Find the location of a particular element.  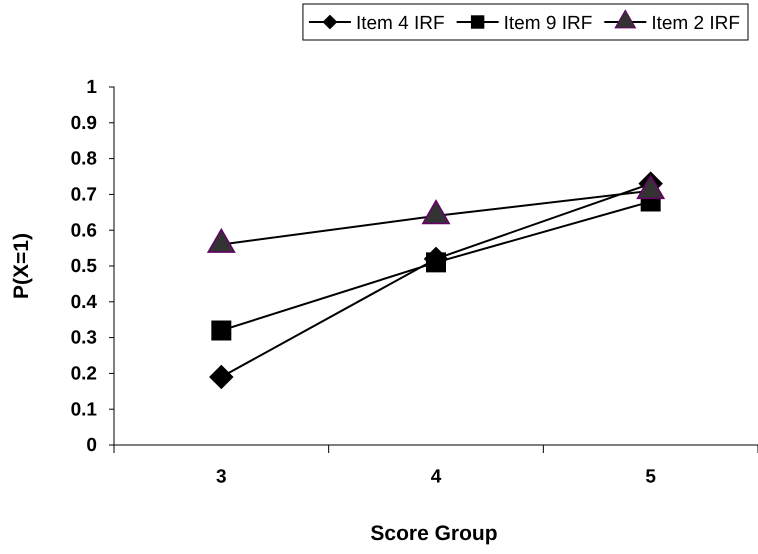

y-tick-label: 0.5 is located at coordinates (84, 267).